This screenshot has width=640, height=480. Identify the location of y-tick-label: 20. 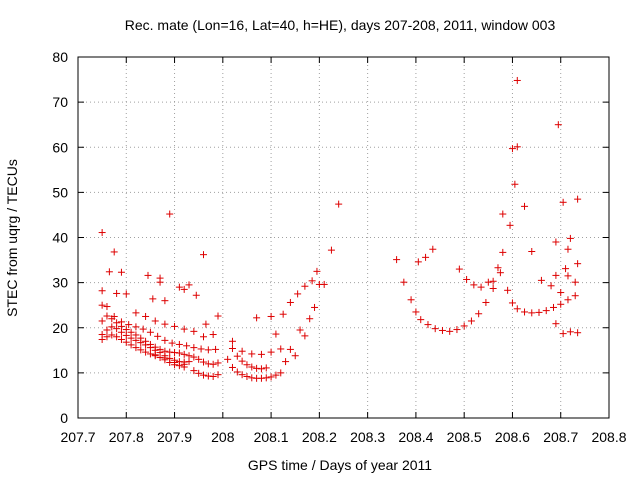
(60, 328).